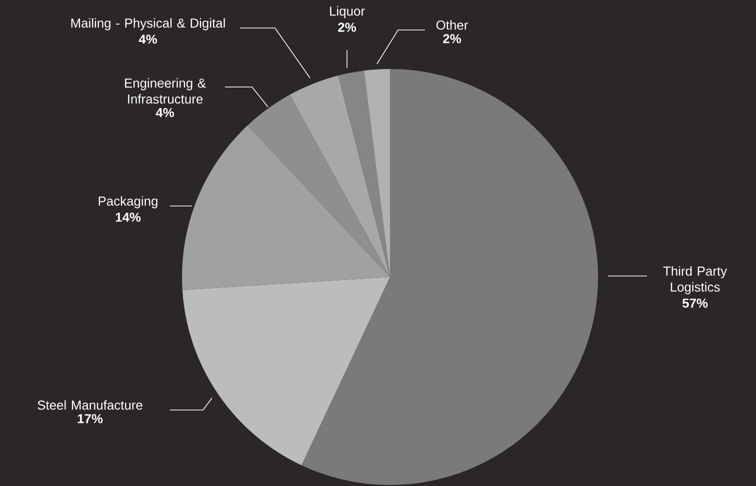 The width and height of the screenshot is (756, 486). I want to click on slice-label: Engineering & Infrastructure, so click(165, 91).